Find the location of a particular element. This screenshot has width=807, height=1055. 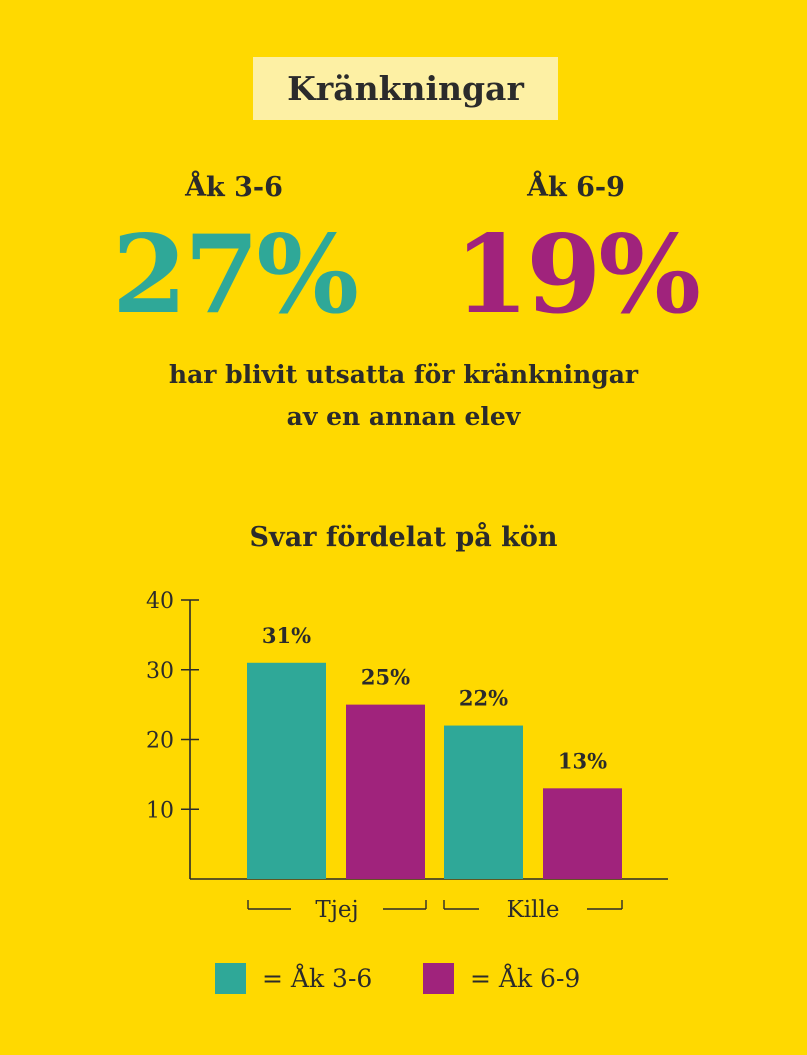

stat-value-ak-3-6: 27% is located at coordinates (235, 275).